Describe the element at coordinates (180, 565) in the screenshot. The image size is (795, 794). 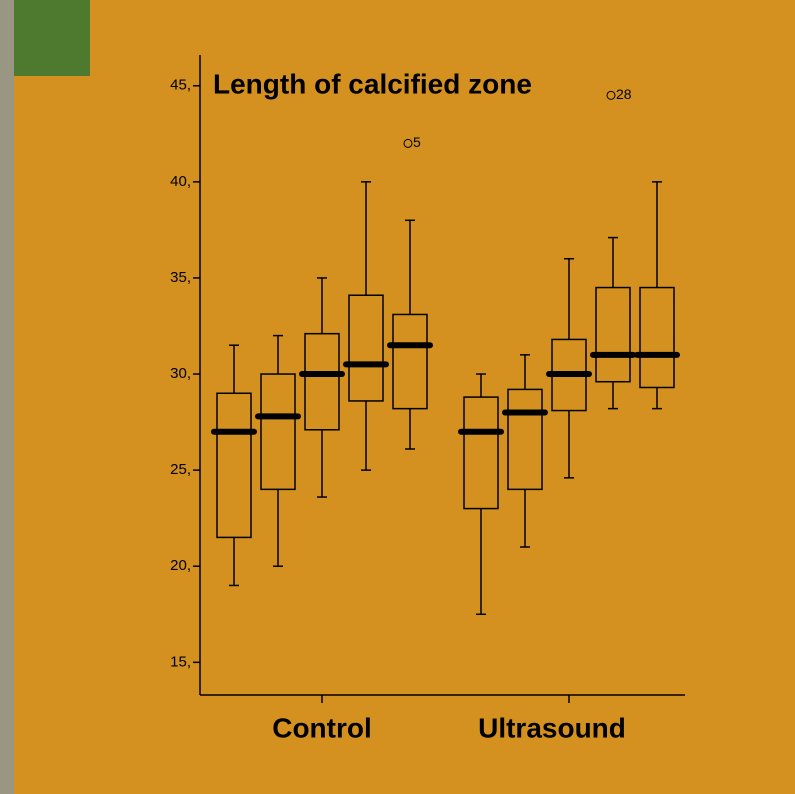
I see `y-tick-label: 20,` at that location.